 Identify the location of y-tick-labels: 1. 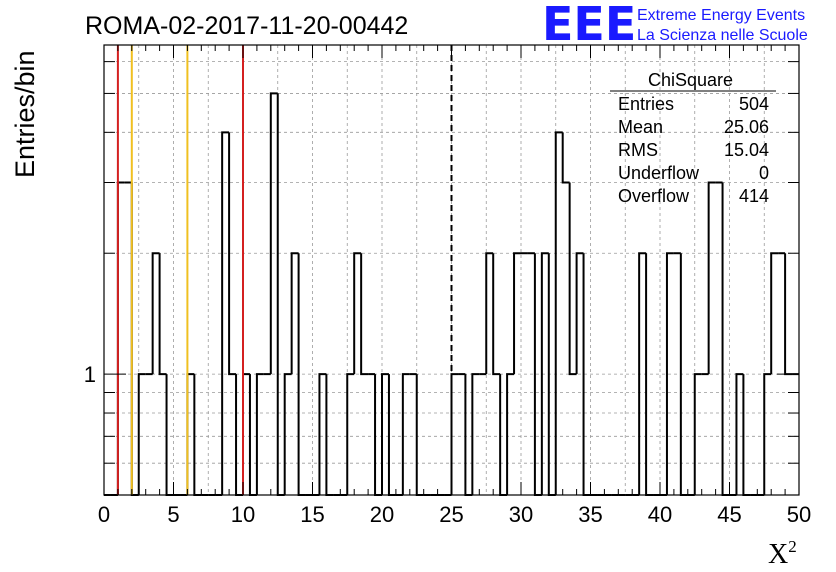
(90, 374).